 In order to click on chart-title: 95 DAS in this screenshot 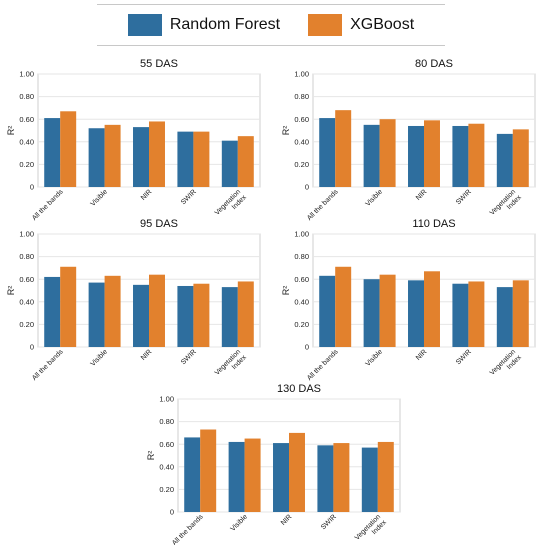, I will do `click(159, 224)`.